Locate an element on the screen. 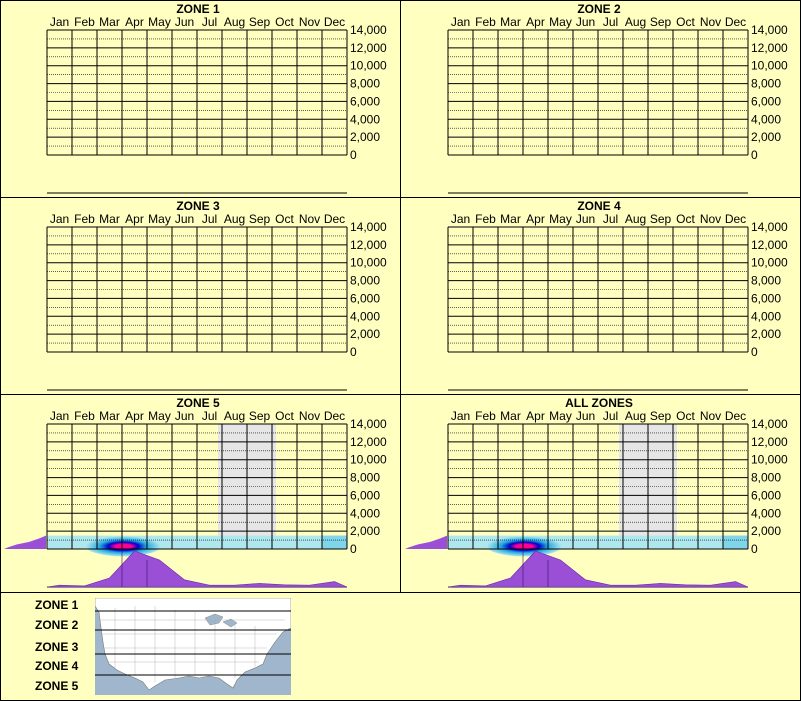 This screenshot has height=701, width=801. chart-title: ZONE 4 is located at coordinates (599, 206).